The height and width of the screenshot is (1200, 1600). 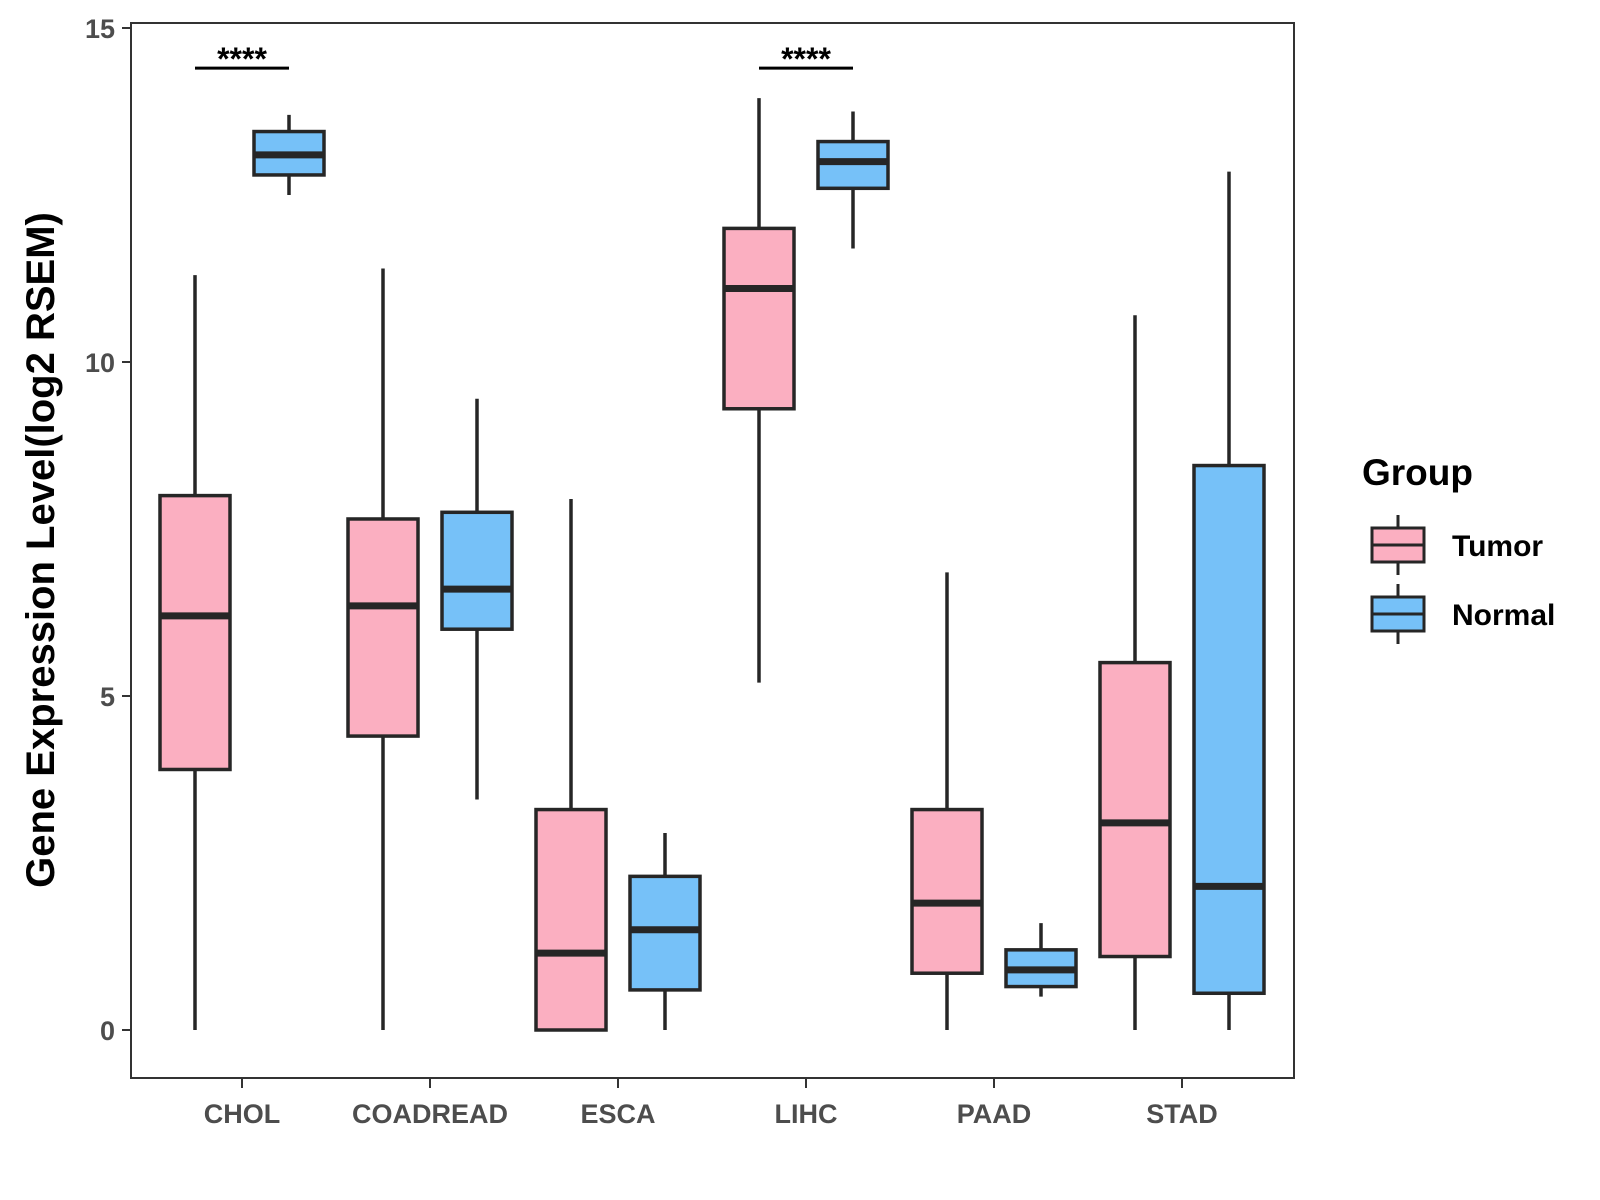 I want to click on legend-title: Group, so click(x=1417, y=472).